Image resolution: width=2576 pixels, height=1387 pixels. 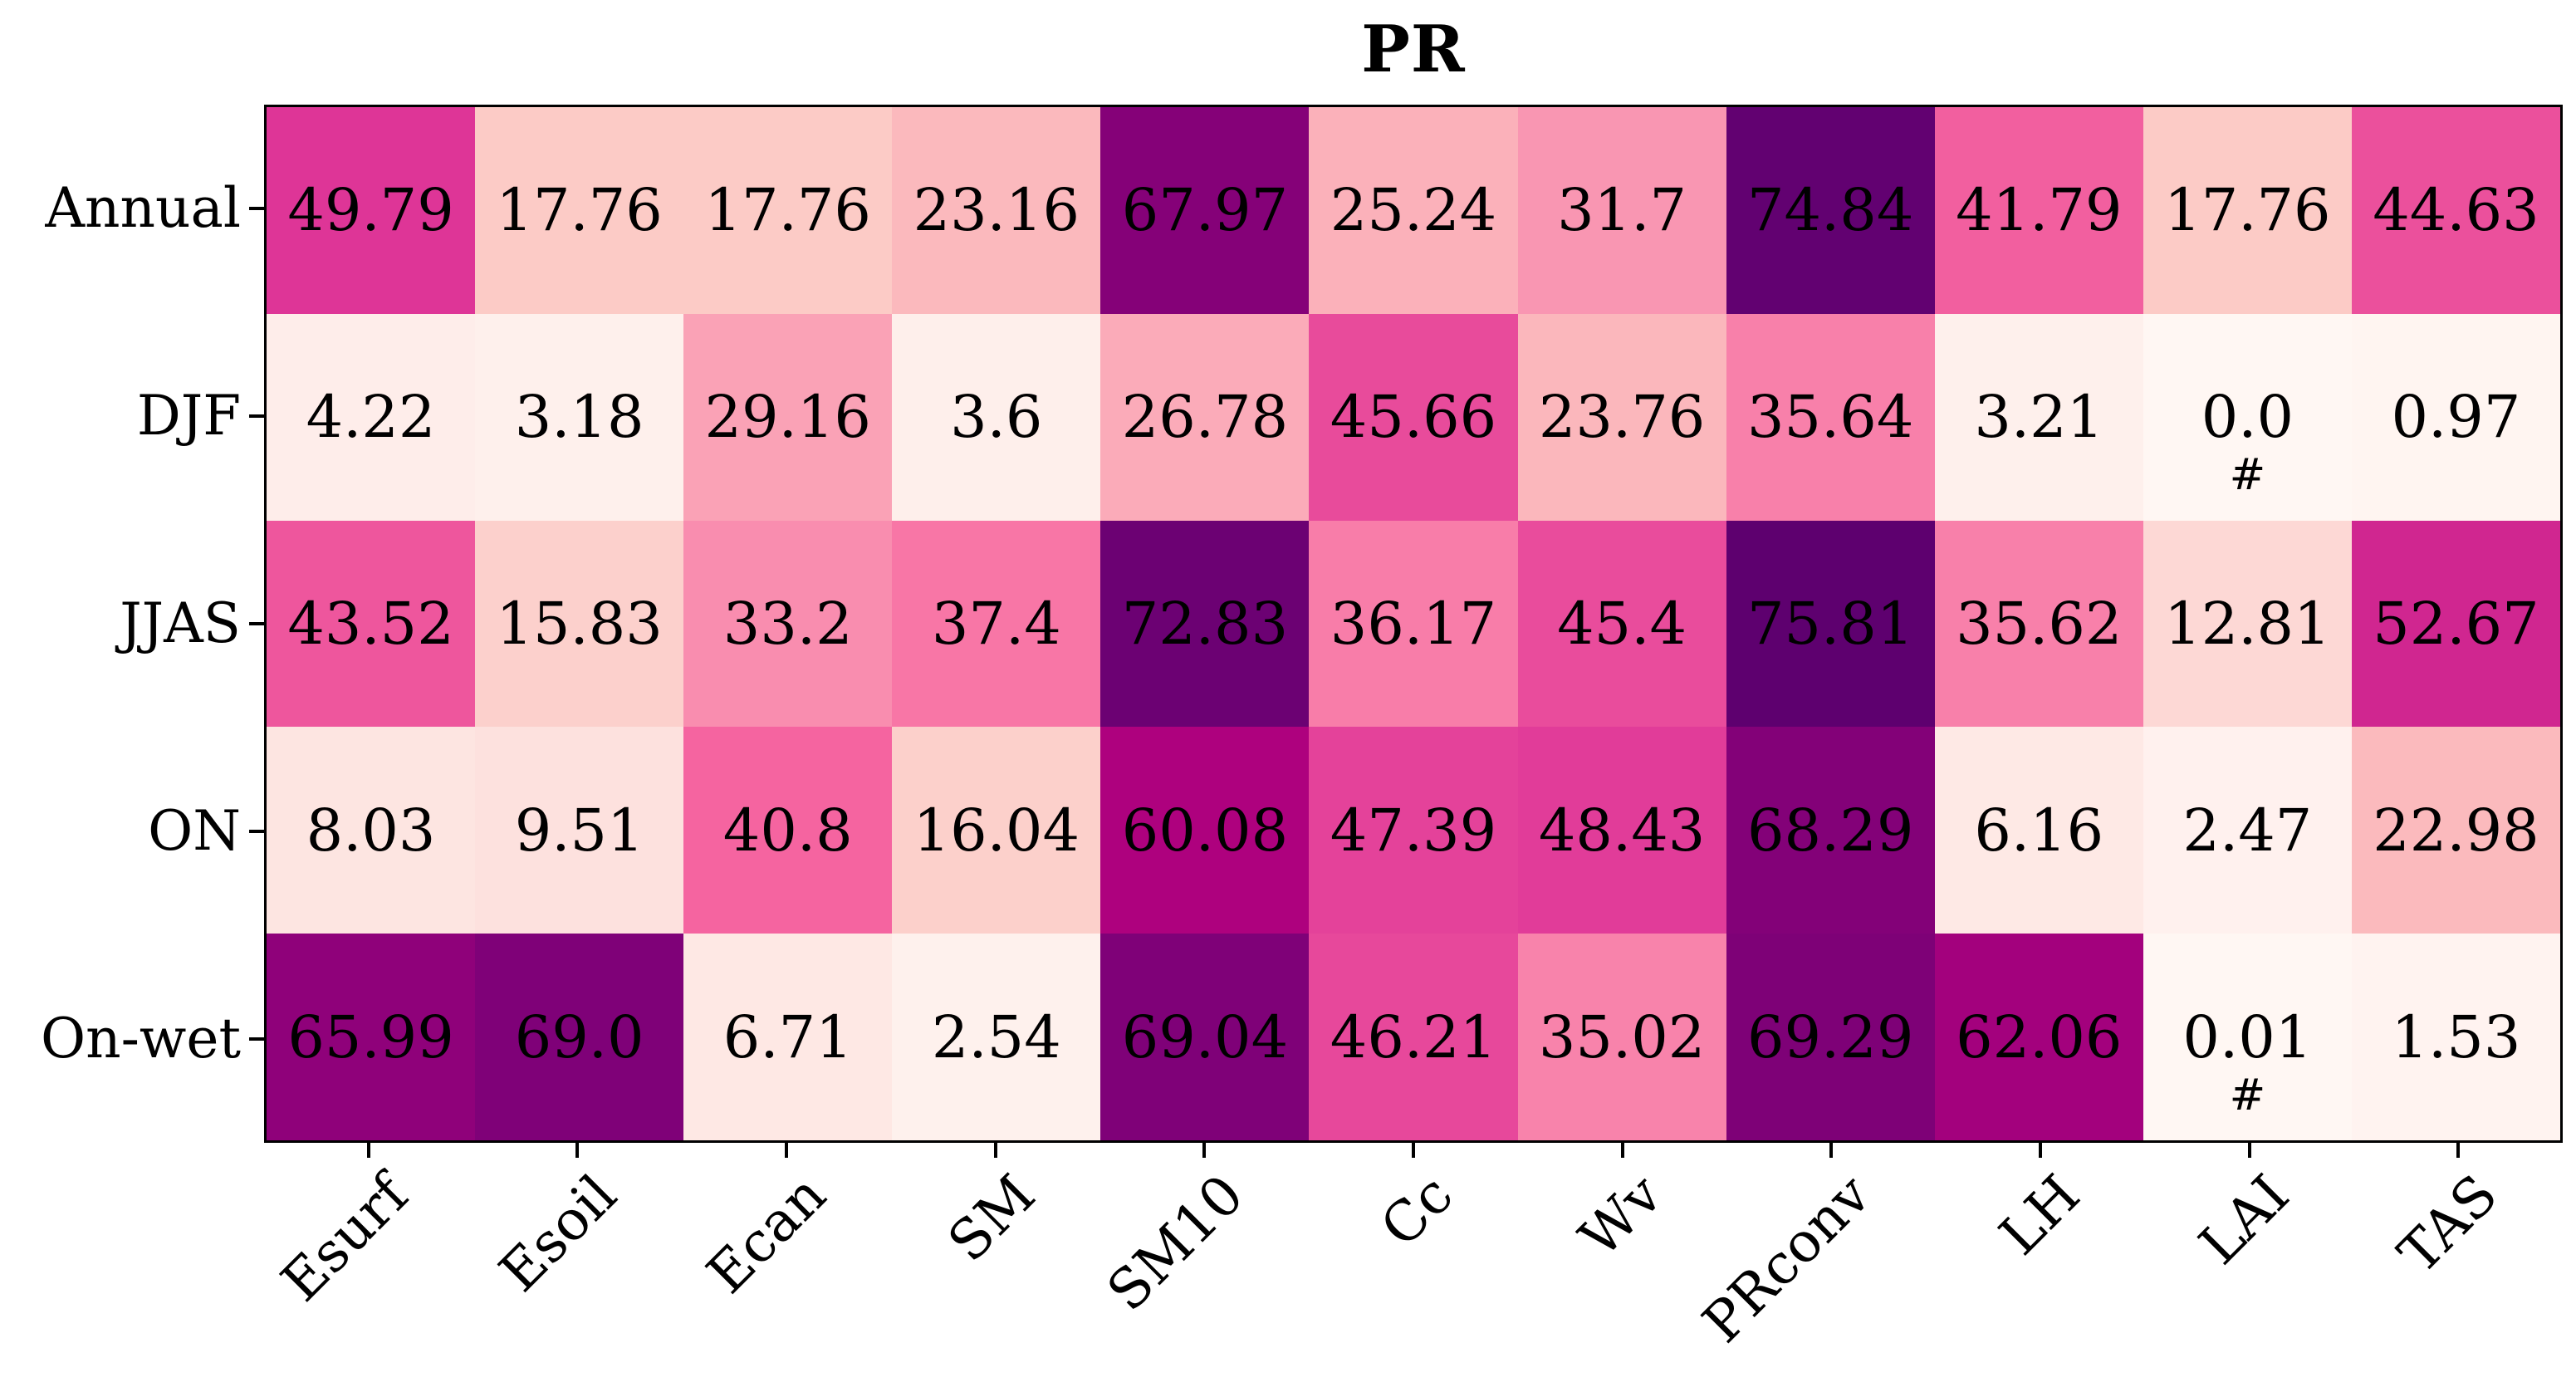 I want to click on cell-value: 15.83, so click(x=580, y=623).